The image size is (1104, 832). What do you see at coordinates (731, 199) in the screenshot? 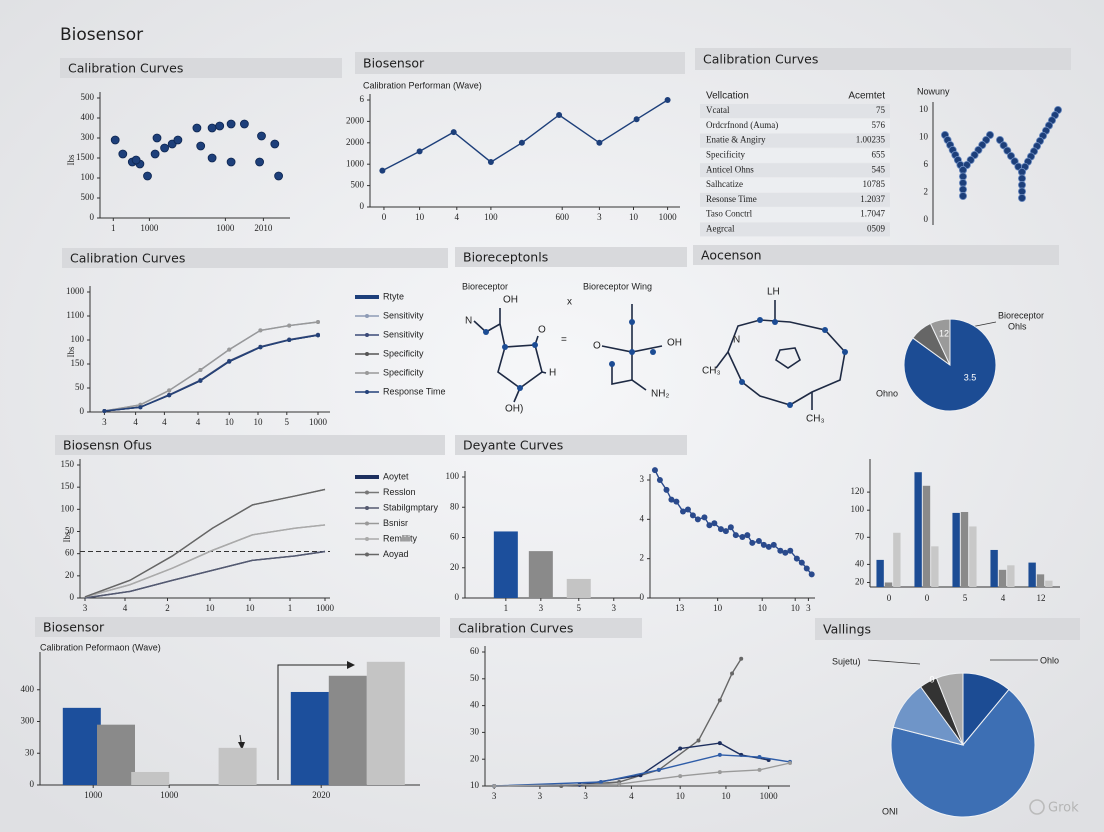
I see `table-cell: Resonse Time` at bounding box center [731, 199].